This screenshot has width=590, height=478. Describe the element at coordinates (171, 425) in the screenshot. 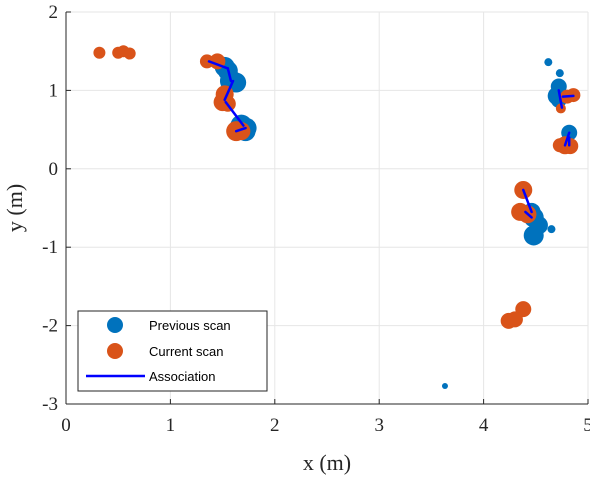

I see `x-tick-label: 1` at that location.